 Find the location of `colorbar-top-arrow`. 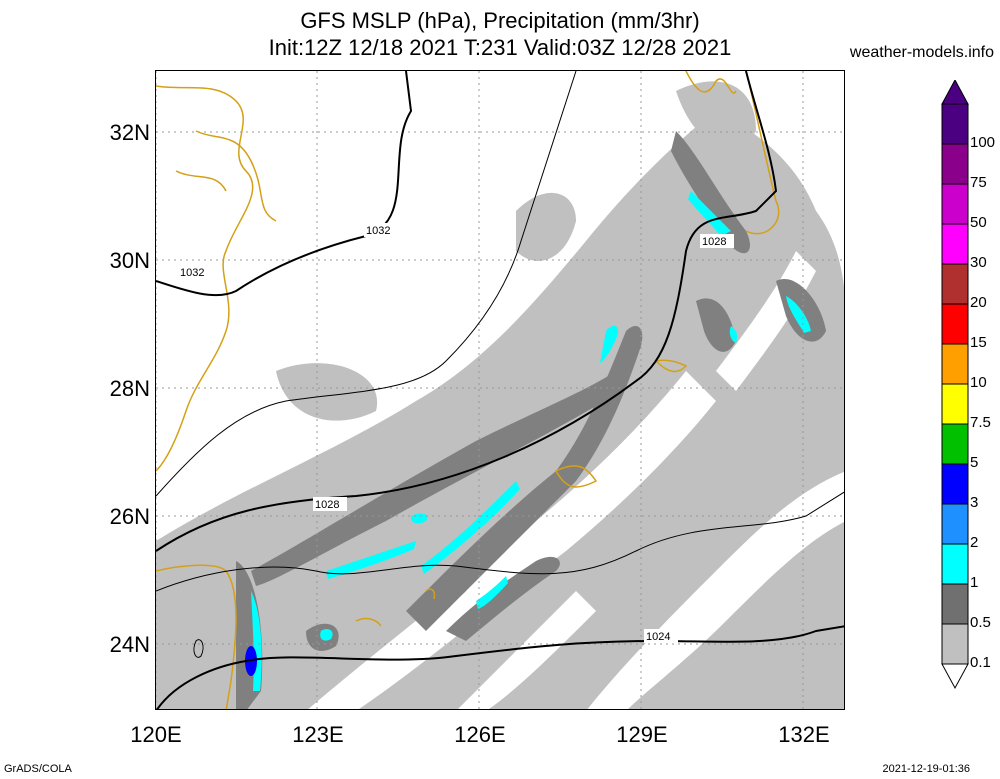

colorbar-top-arrow is located at coordinates (955, 92).